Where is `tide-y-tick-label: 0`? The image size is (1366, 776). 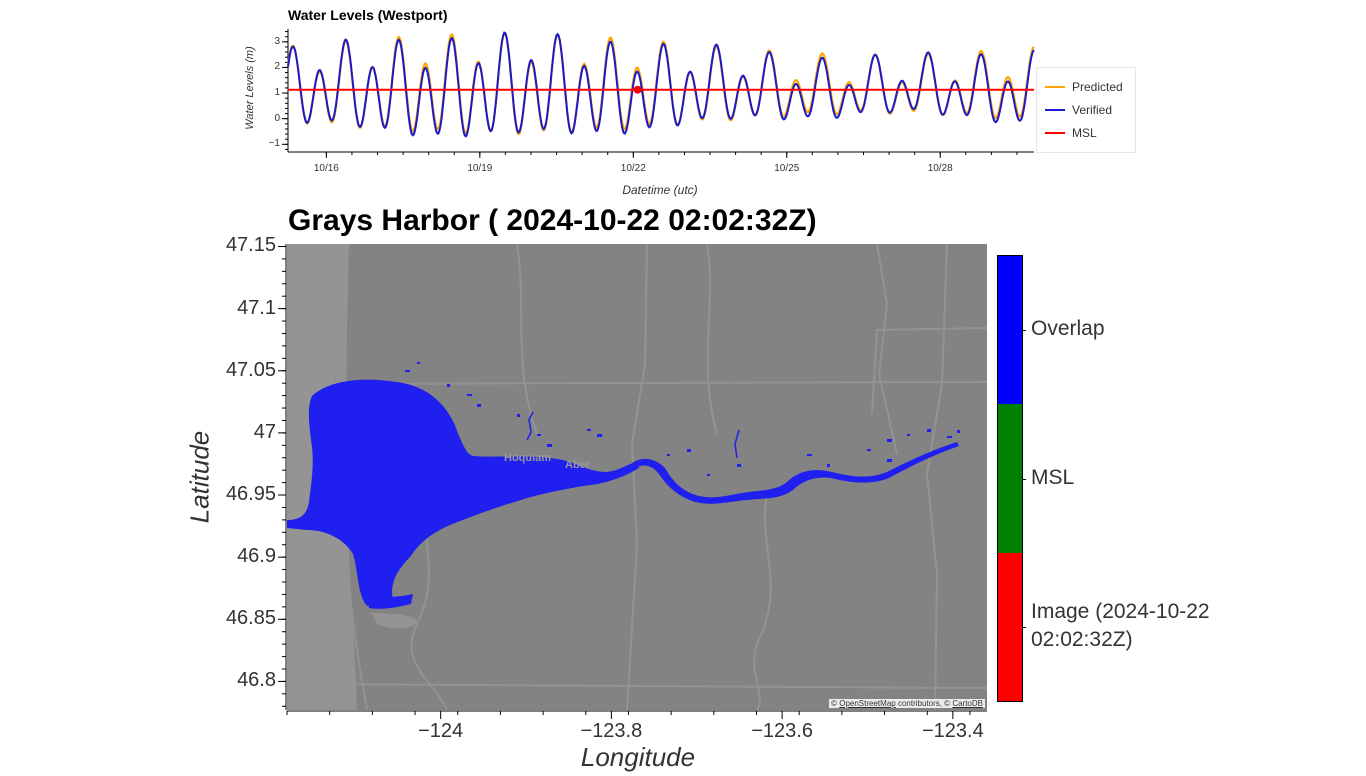
tide-y-tick-label: 0 is located at coordinates (277, 118).